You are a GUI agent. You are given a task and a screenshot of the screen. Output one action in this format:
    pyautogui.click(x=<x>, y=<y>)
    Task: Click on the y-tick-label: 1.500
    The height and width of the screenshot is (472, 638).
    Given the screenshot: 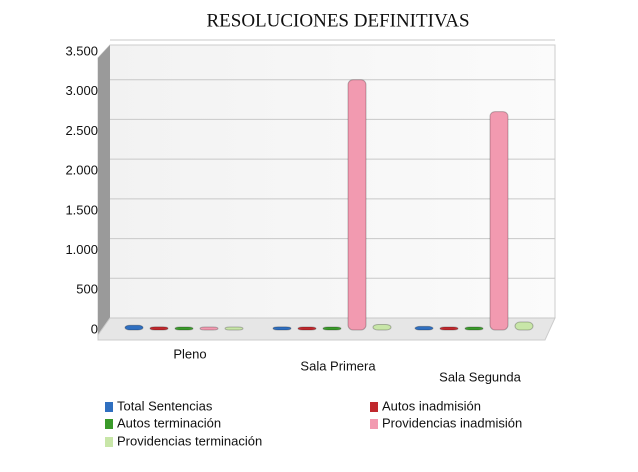 What is the action you would take?
    pyautogui.click(x=81, y=209)
    